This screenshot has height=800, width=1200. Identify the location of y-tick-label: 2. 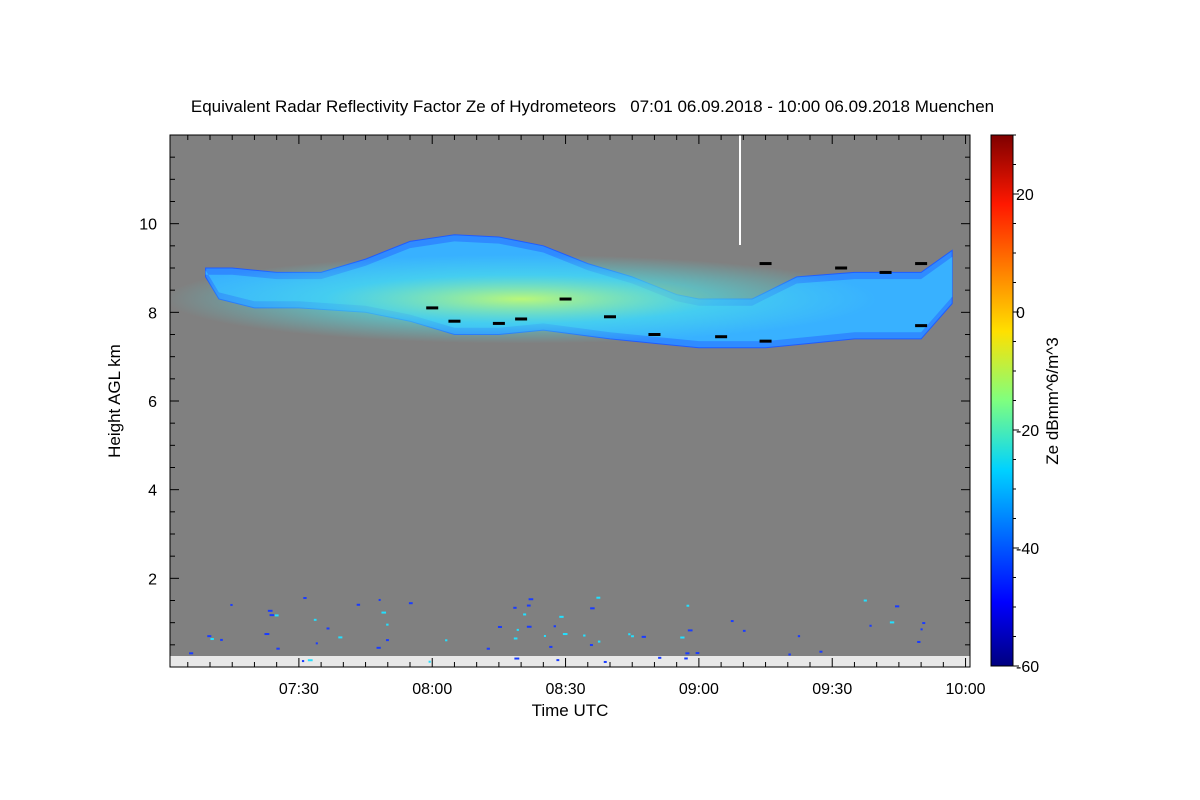
(152, 579).